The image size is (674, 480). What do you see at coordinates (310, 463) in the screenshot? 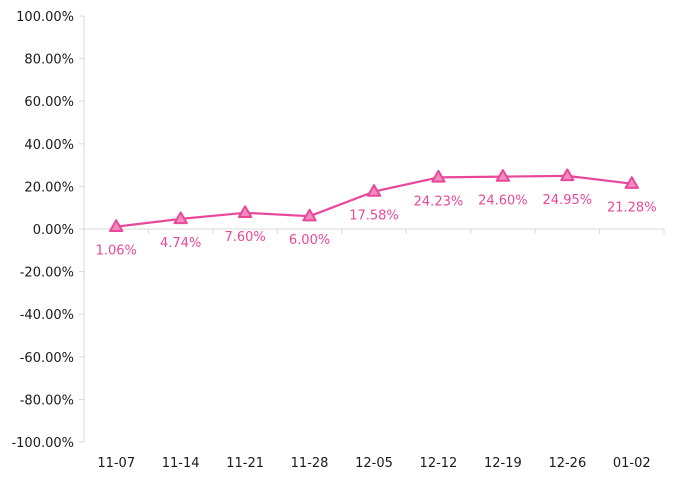
I see `x-tick-label: 11-28` at bounding box center [310, 463].